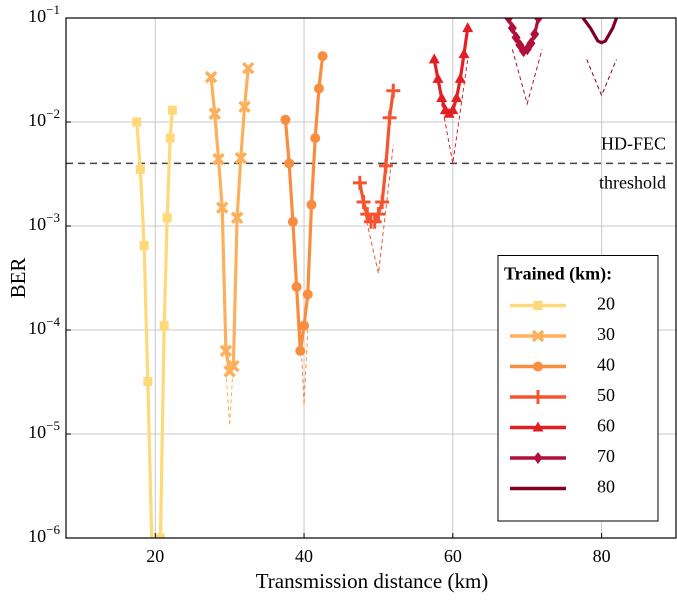  I want to click on legend: Trained (km): 20 30 40 50 60 70 80, so click(578, 388).